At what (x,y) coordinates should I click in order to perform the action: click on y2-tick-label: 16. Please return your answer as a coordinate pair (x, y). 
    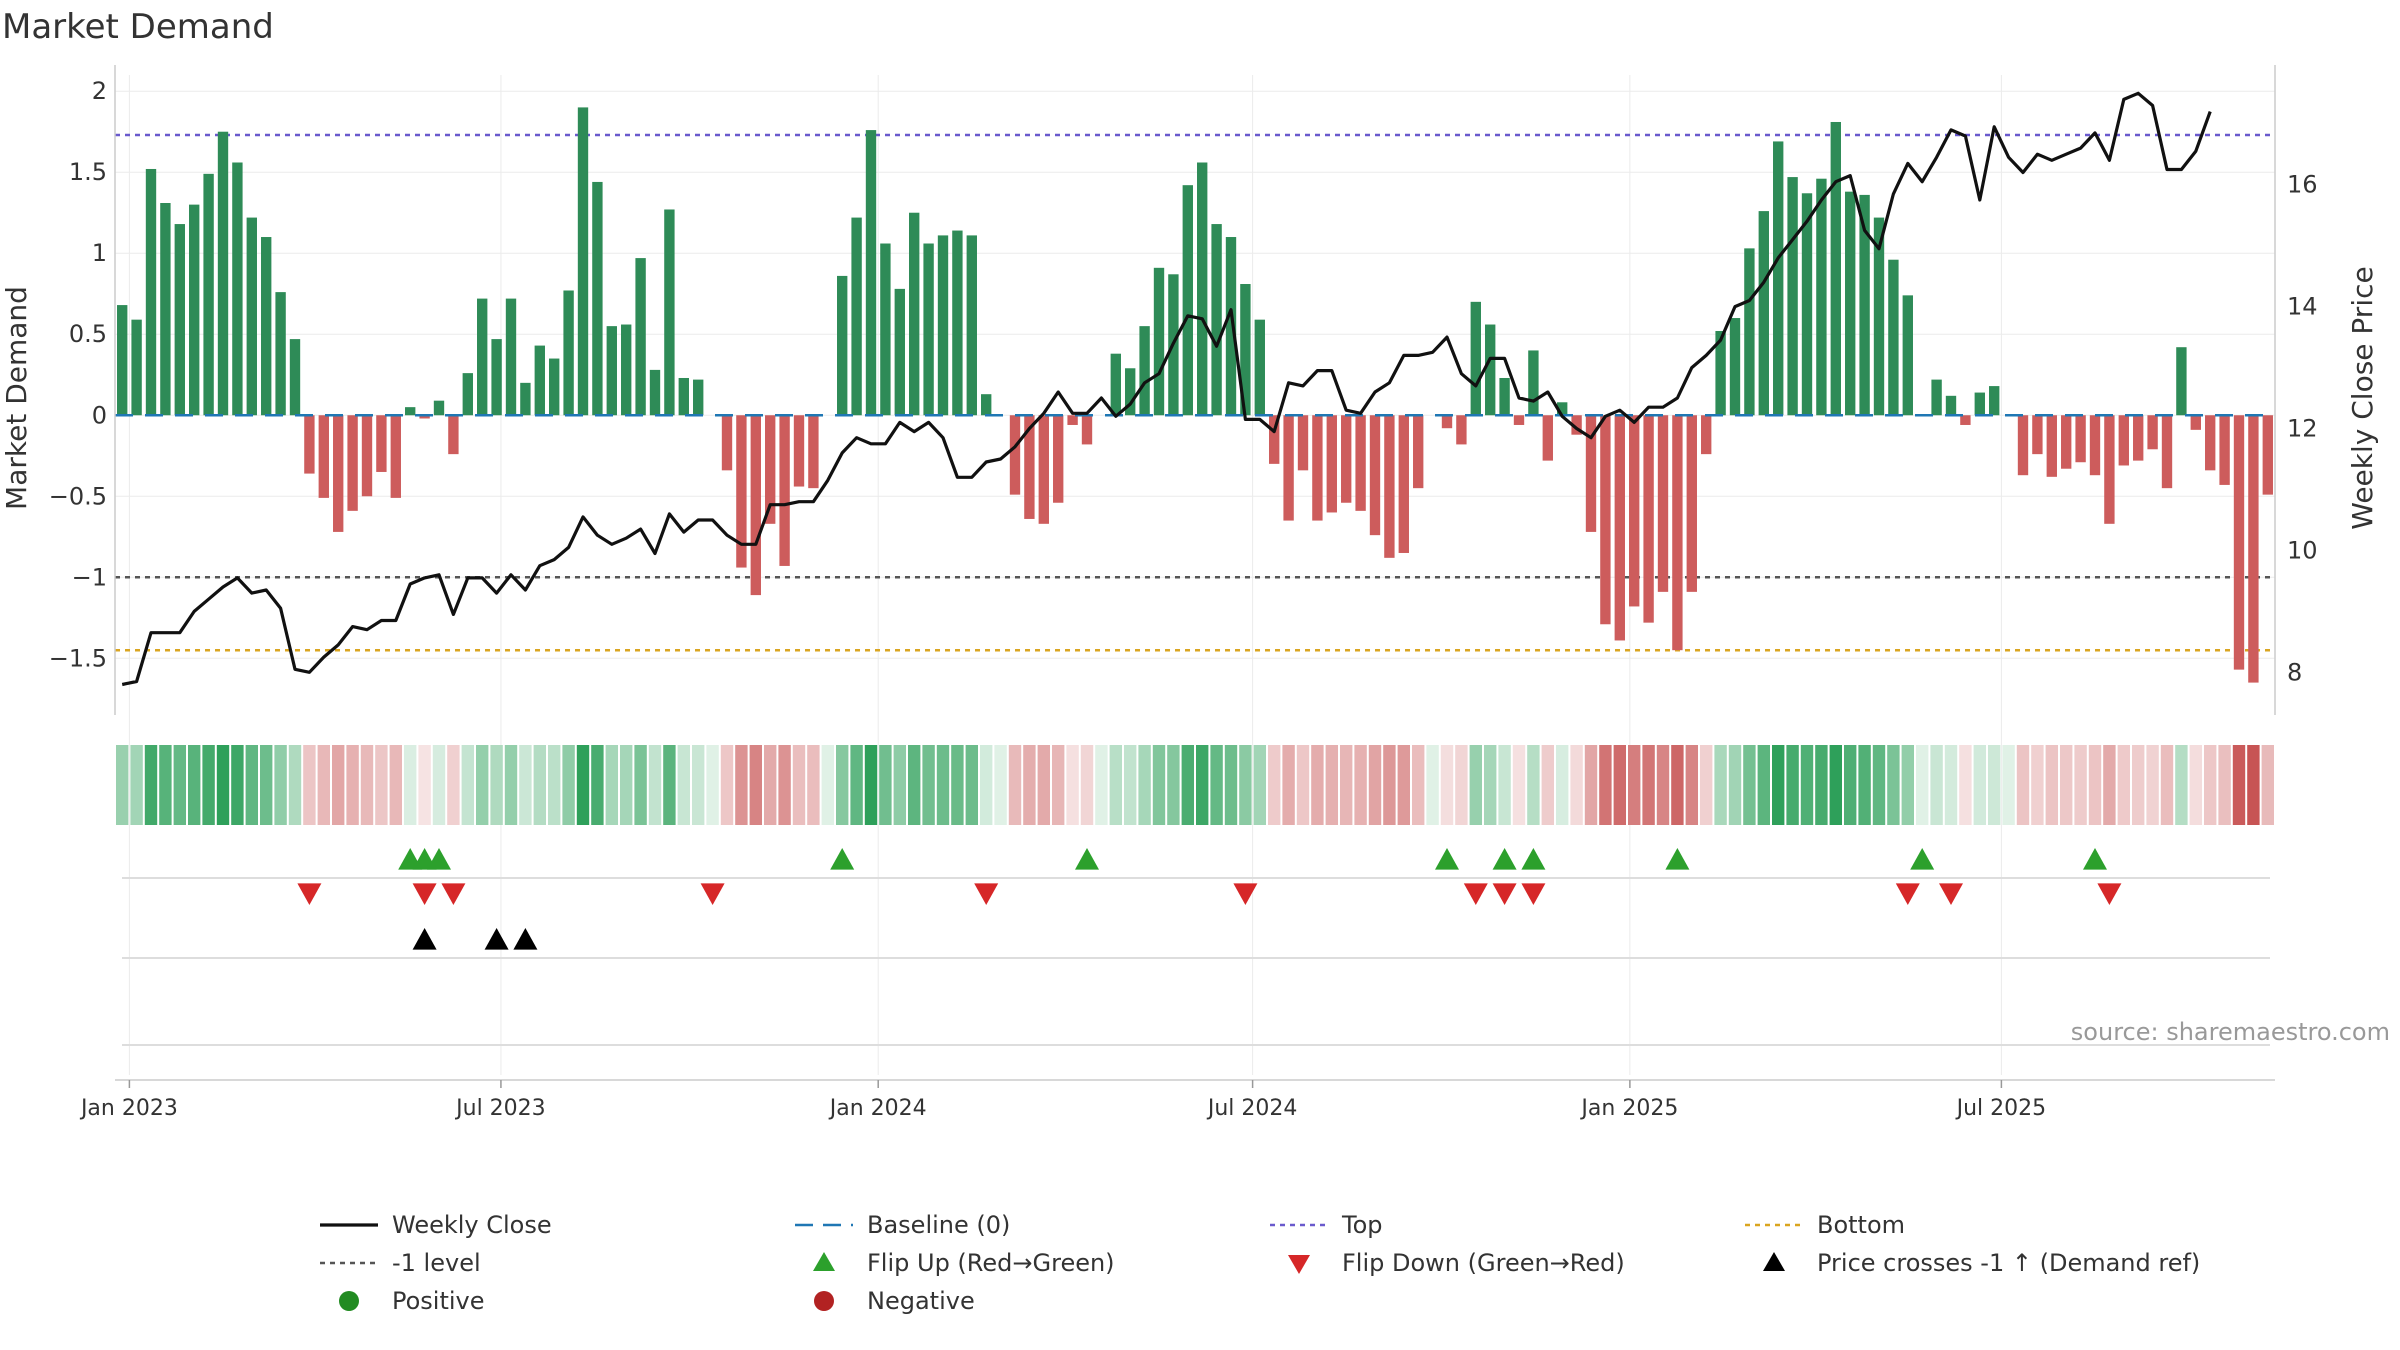
    Looking at the image, I should click on (2302, 185).